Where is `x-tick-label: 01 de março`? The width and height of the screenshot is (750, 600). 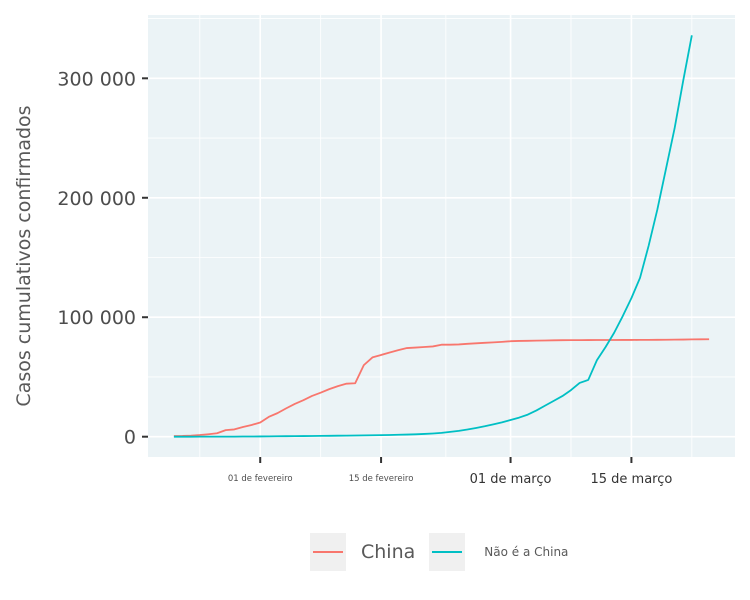 x-tick-label: 01 de março is located at coordinates (511, 479).